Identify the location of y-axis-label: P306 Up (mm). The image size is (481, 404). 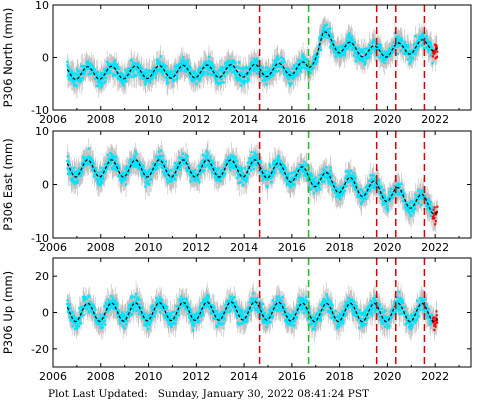
(8, 312).